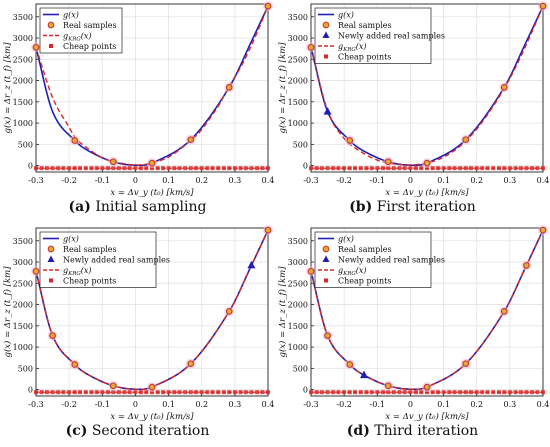 The image size is (550, 447). Describe the element at coordinates (298, 347) in the screenshot. I see `y-tick-label: 1000` at that location.